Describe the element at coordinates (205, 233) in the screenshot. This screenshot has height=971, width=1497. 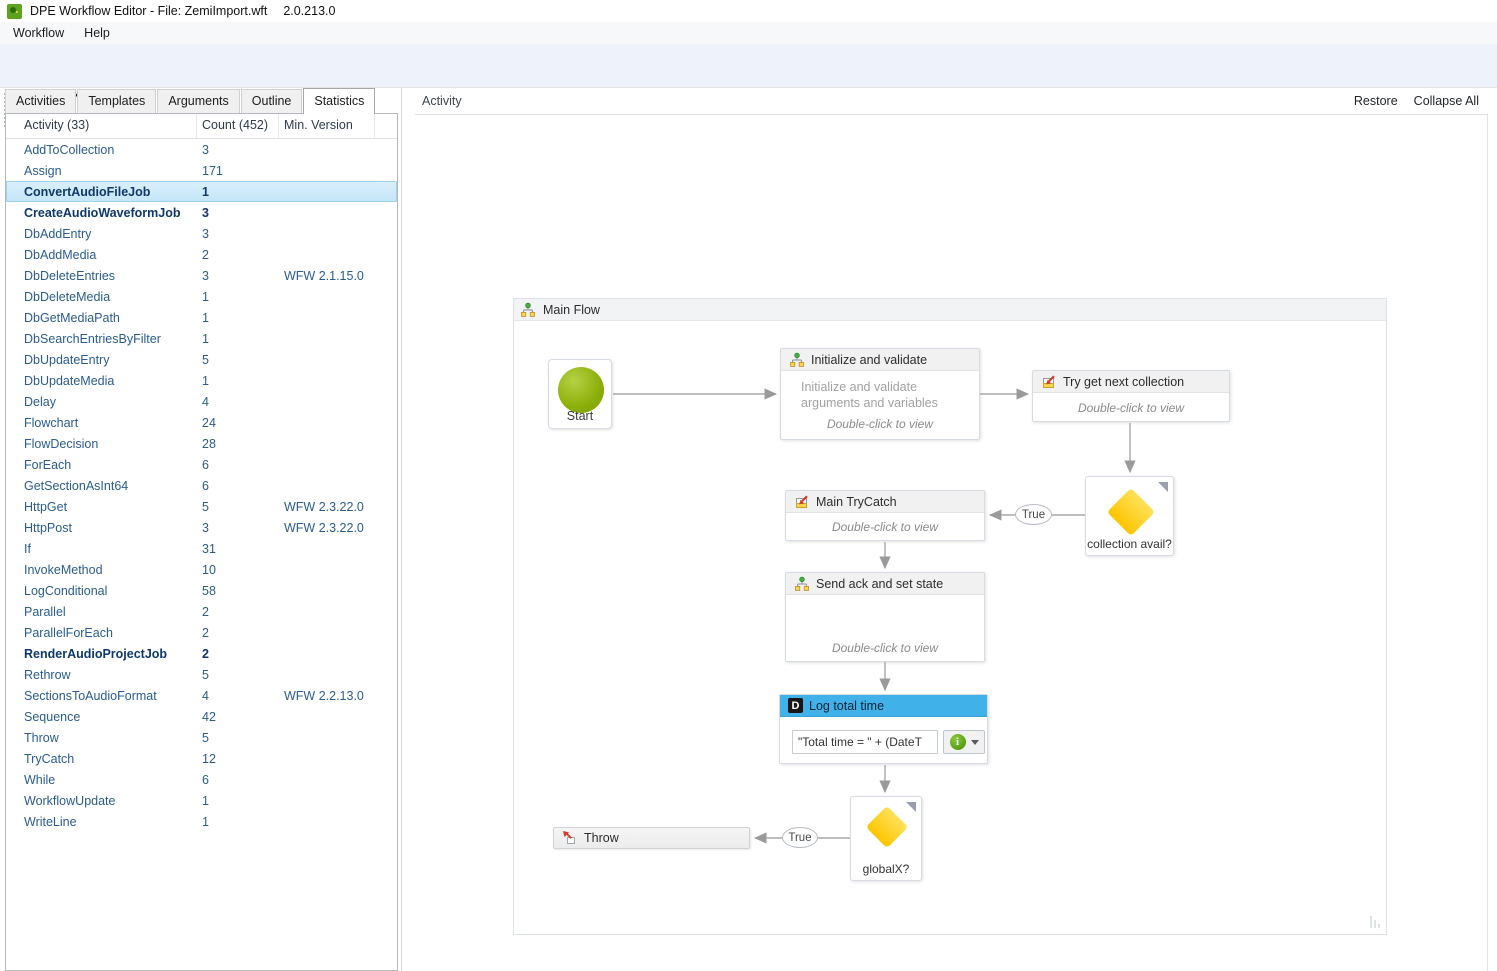
I see `cell-count: 3` at that location.